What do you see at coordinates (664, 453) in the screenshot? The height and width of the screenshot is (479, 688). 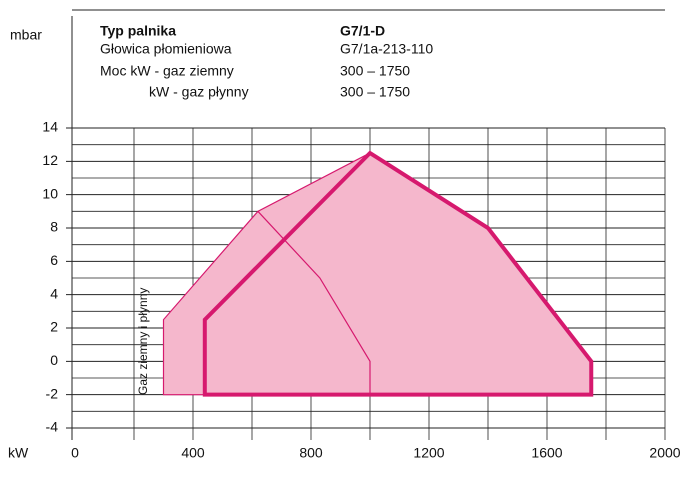 I see `x-tick-label: 2000` at bounding box center [664, 453].